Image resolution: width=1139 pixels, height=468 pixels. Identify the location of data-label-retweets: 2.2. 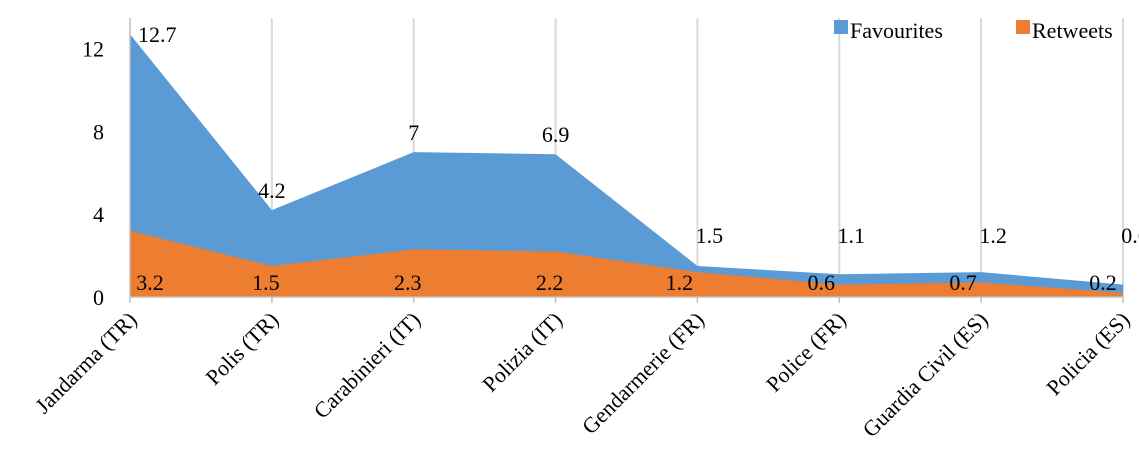
(550, 282).